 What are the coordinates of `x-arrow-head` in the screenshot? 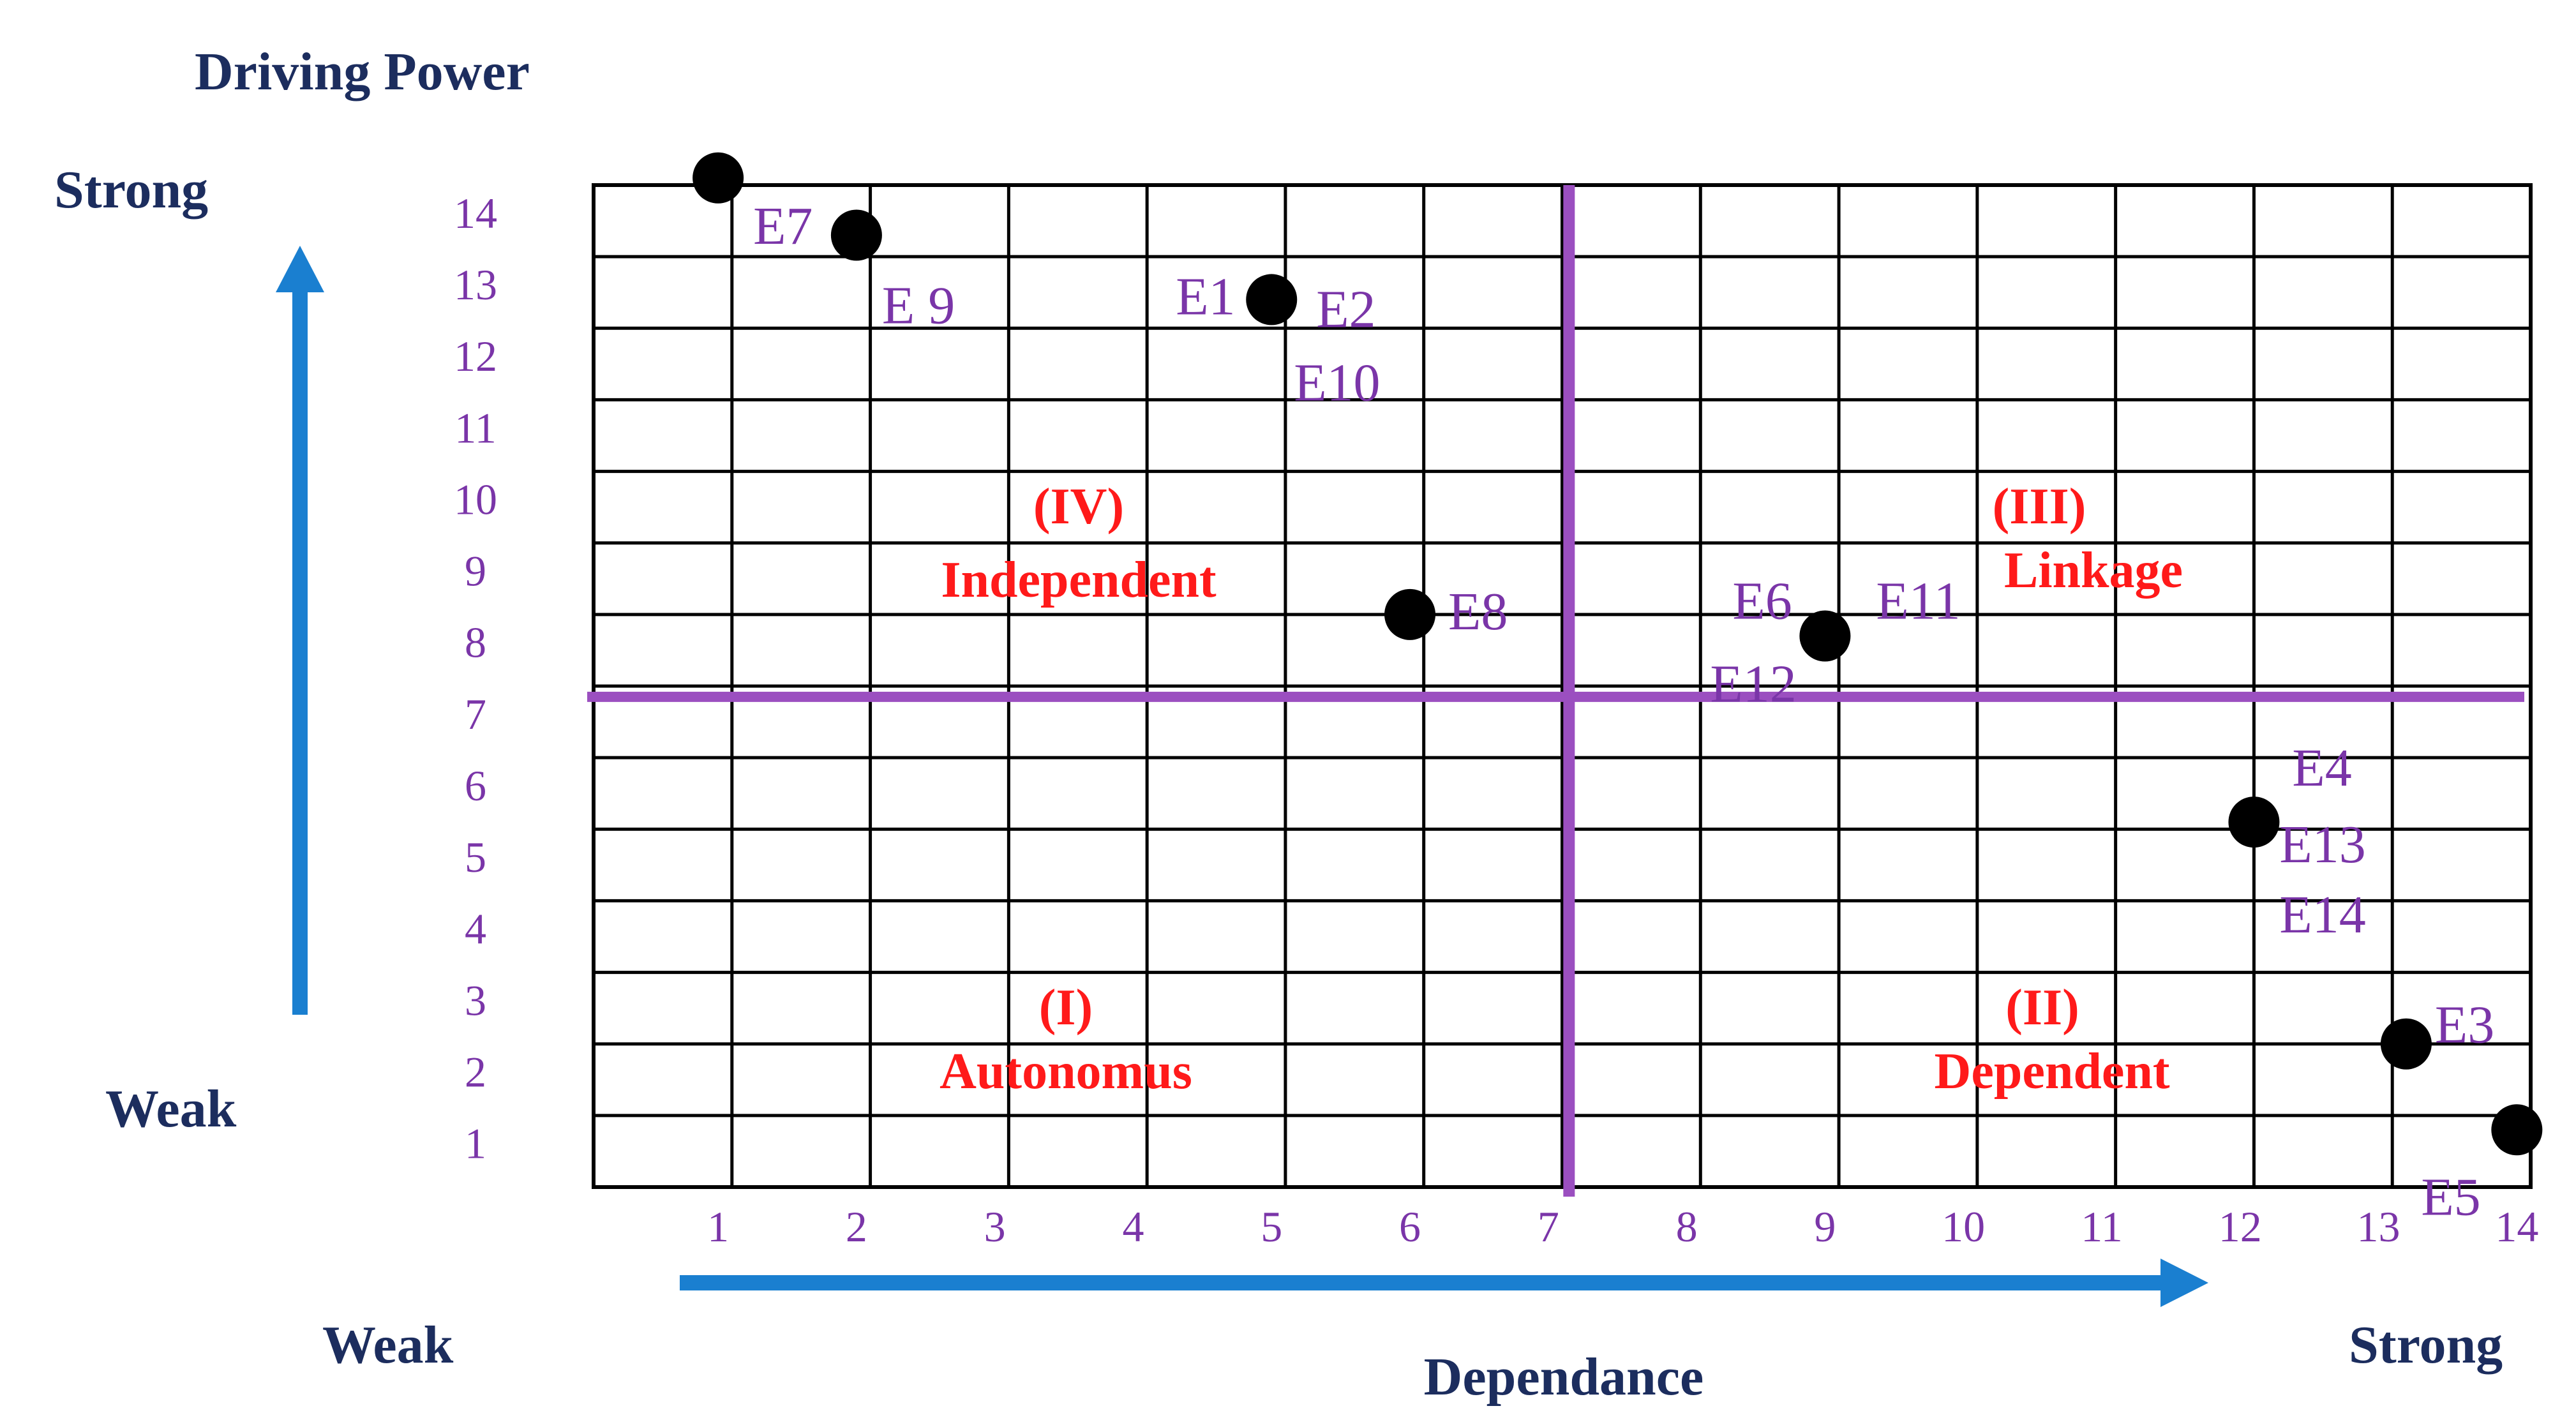 It's located at (2184, 1283).